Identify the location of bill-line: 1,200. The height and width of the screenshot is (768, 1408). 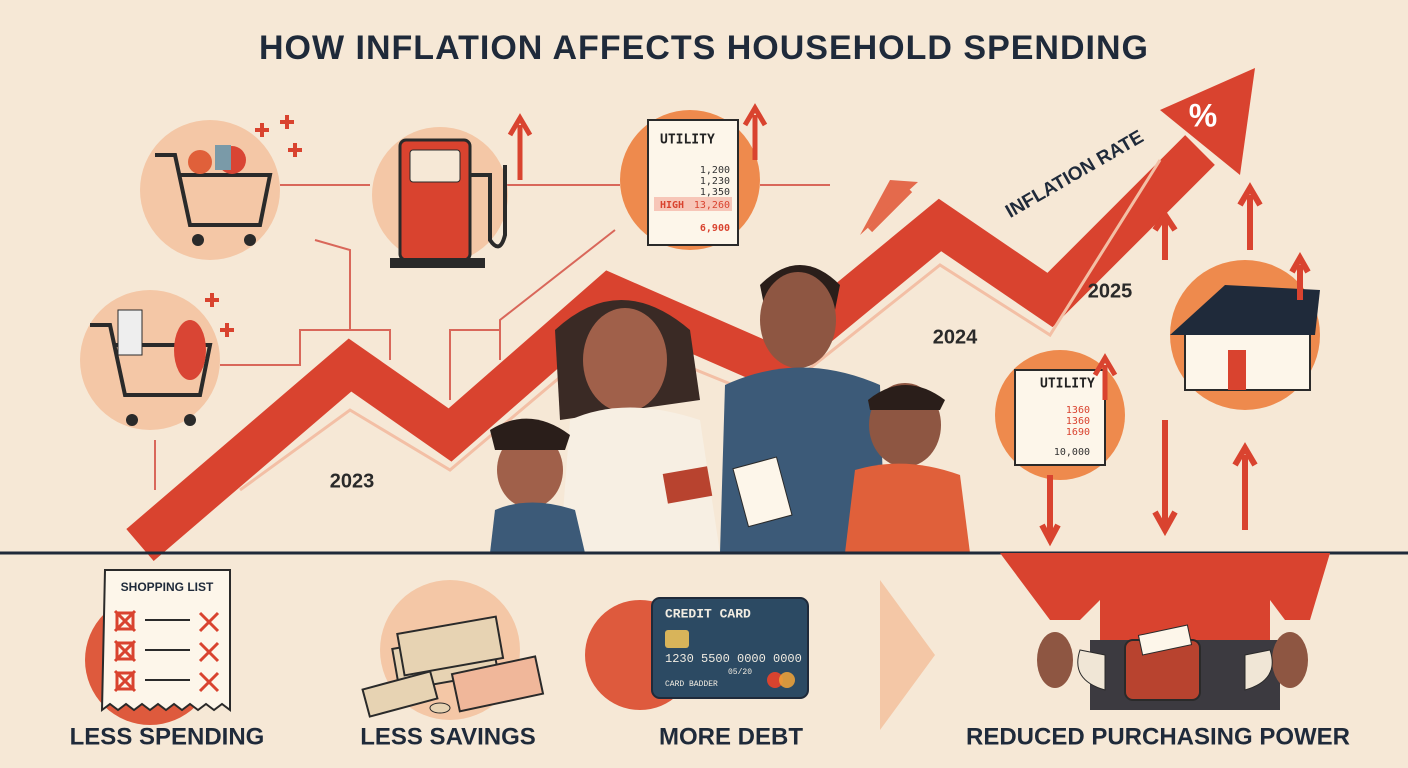
(715, 170).